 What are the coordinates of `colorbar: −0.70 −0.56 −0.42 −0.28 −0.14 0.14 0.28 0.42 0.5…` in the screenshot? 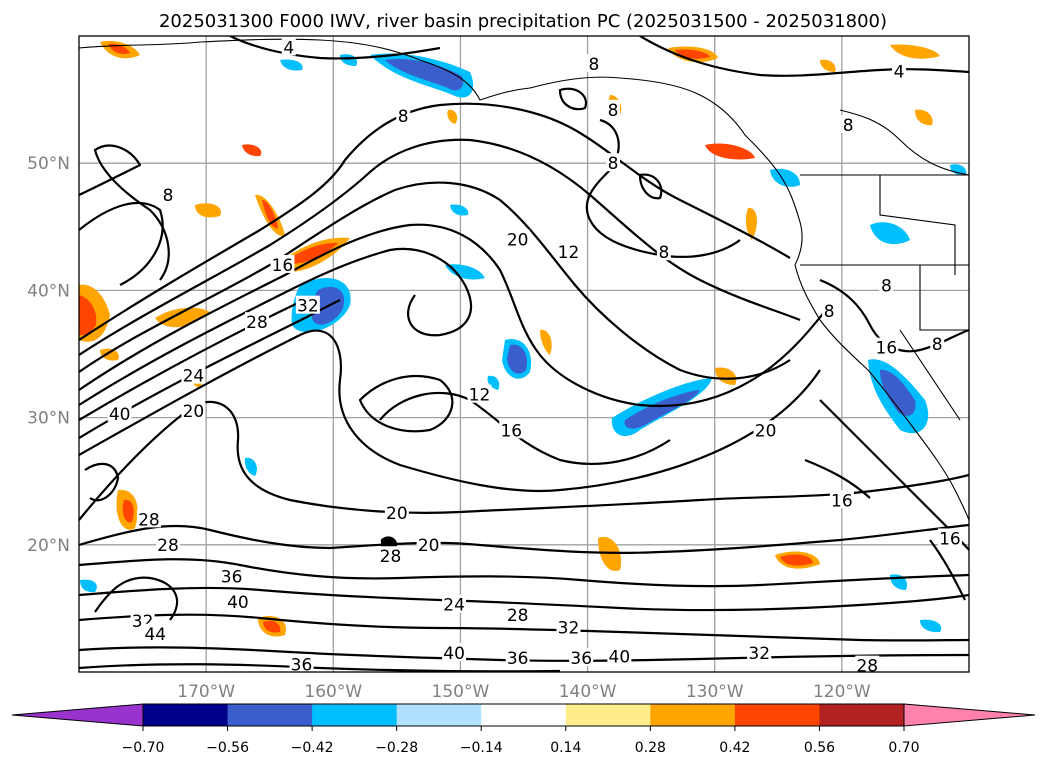 It's located at (523, 729).